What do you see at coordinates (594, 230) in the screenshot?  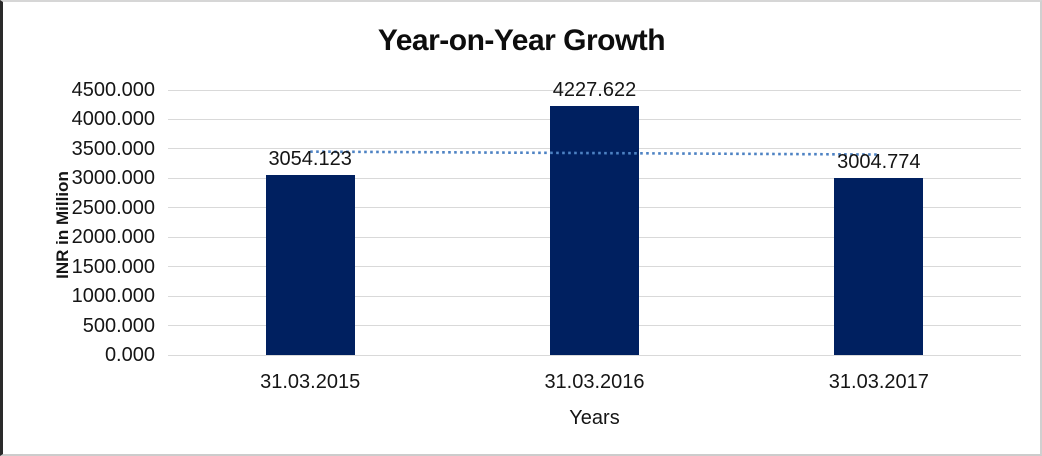 I see `bar-31.03.2016` at bounding box center [594, 230].